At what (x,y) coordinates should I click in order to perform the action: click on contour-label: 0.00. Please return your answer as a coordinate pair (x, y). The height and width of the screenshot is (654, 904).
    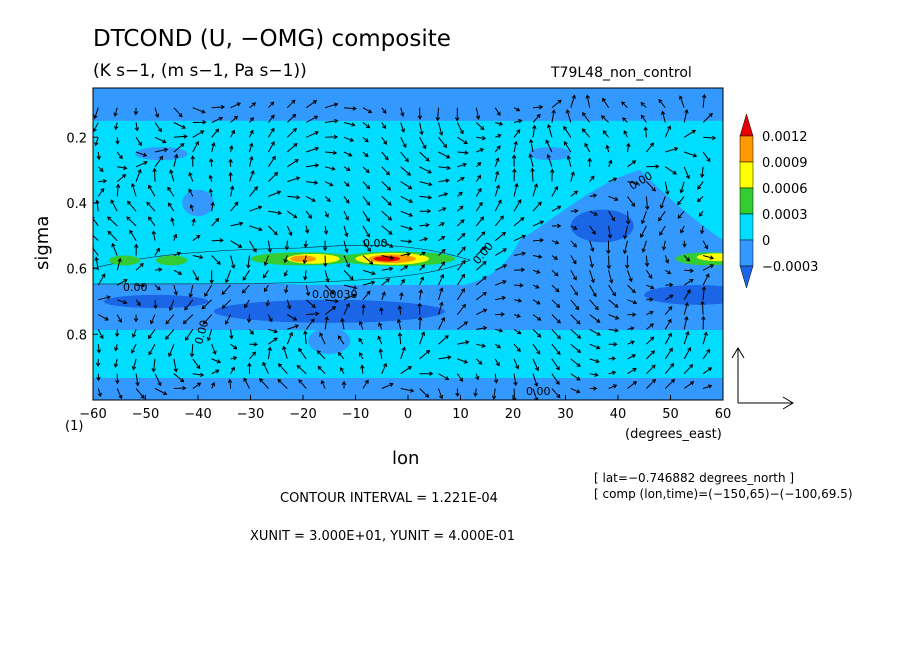
    Looking at the image, I should click on (135, 287).